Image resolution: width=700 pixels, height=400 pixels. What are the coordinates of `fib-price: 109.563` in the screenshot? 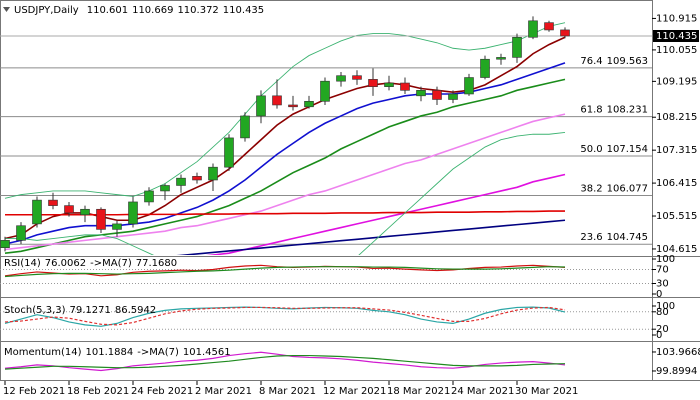 It's located at (627, 61).